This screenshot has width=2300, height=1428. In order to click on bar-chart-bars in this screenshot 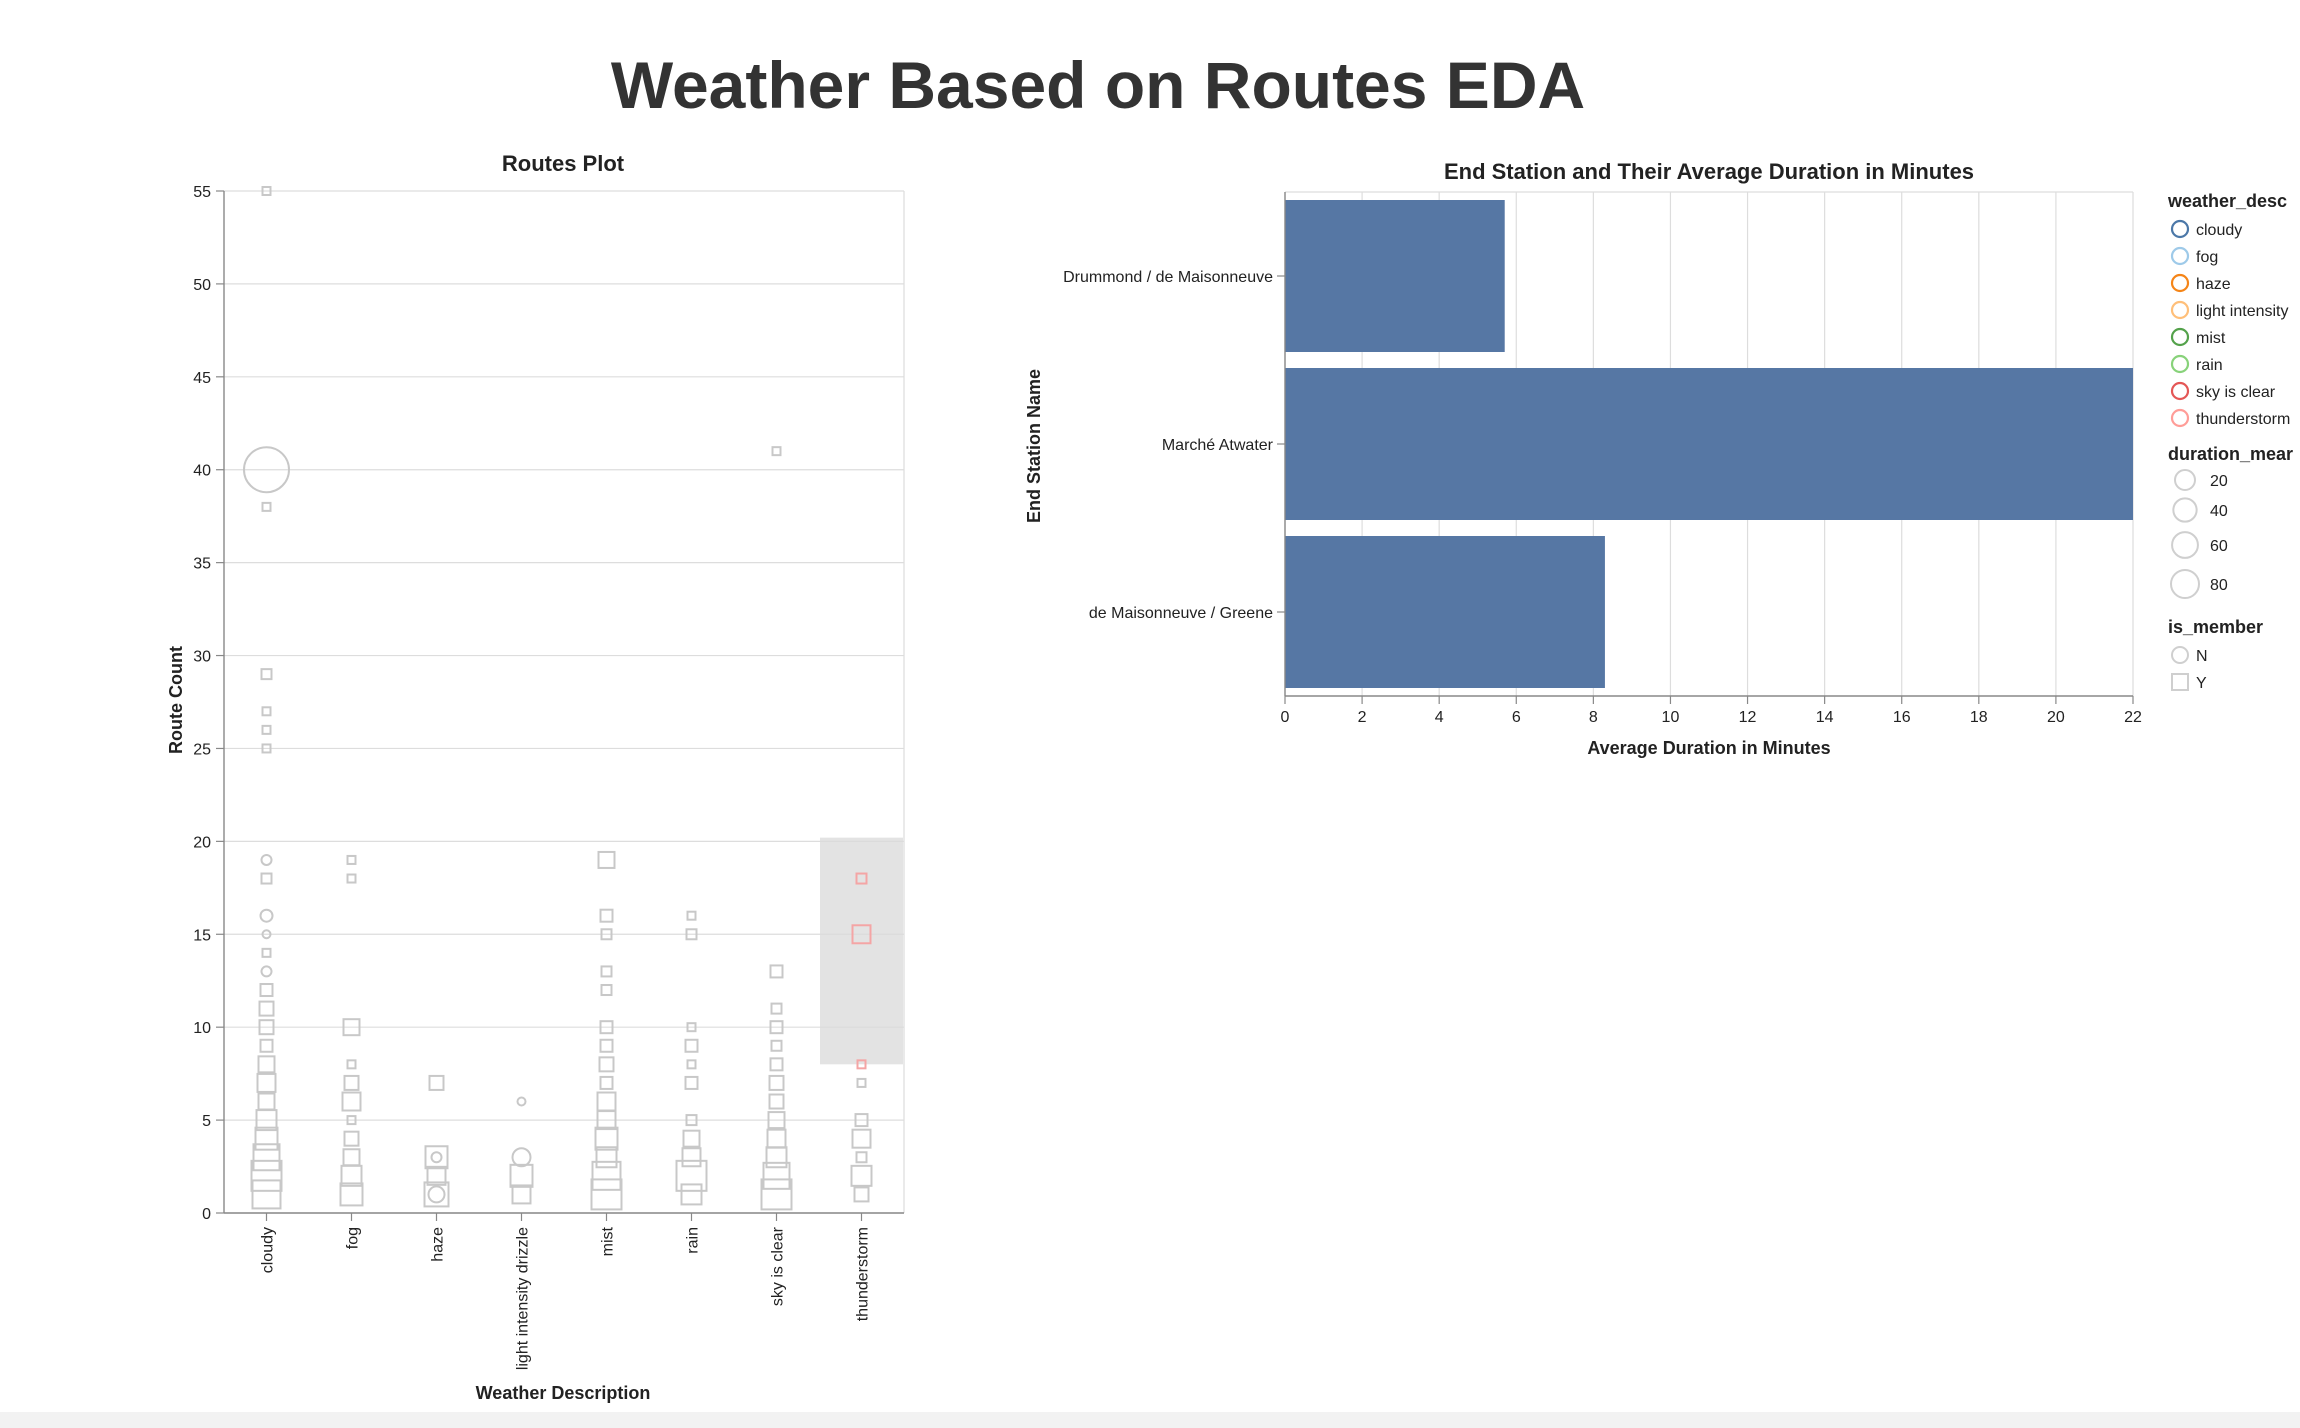, I will do `click(1709, 444)`.